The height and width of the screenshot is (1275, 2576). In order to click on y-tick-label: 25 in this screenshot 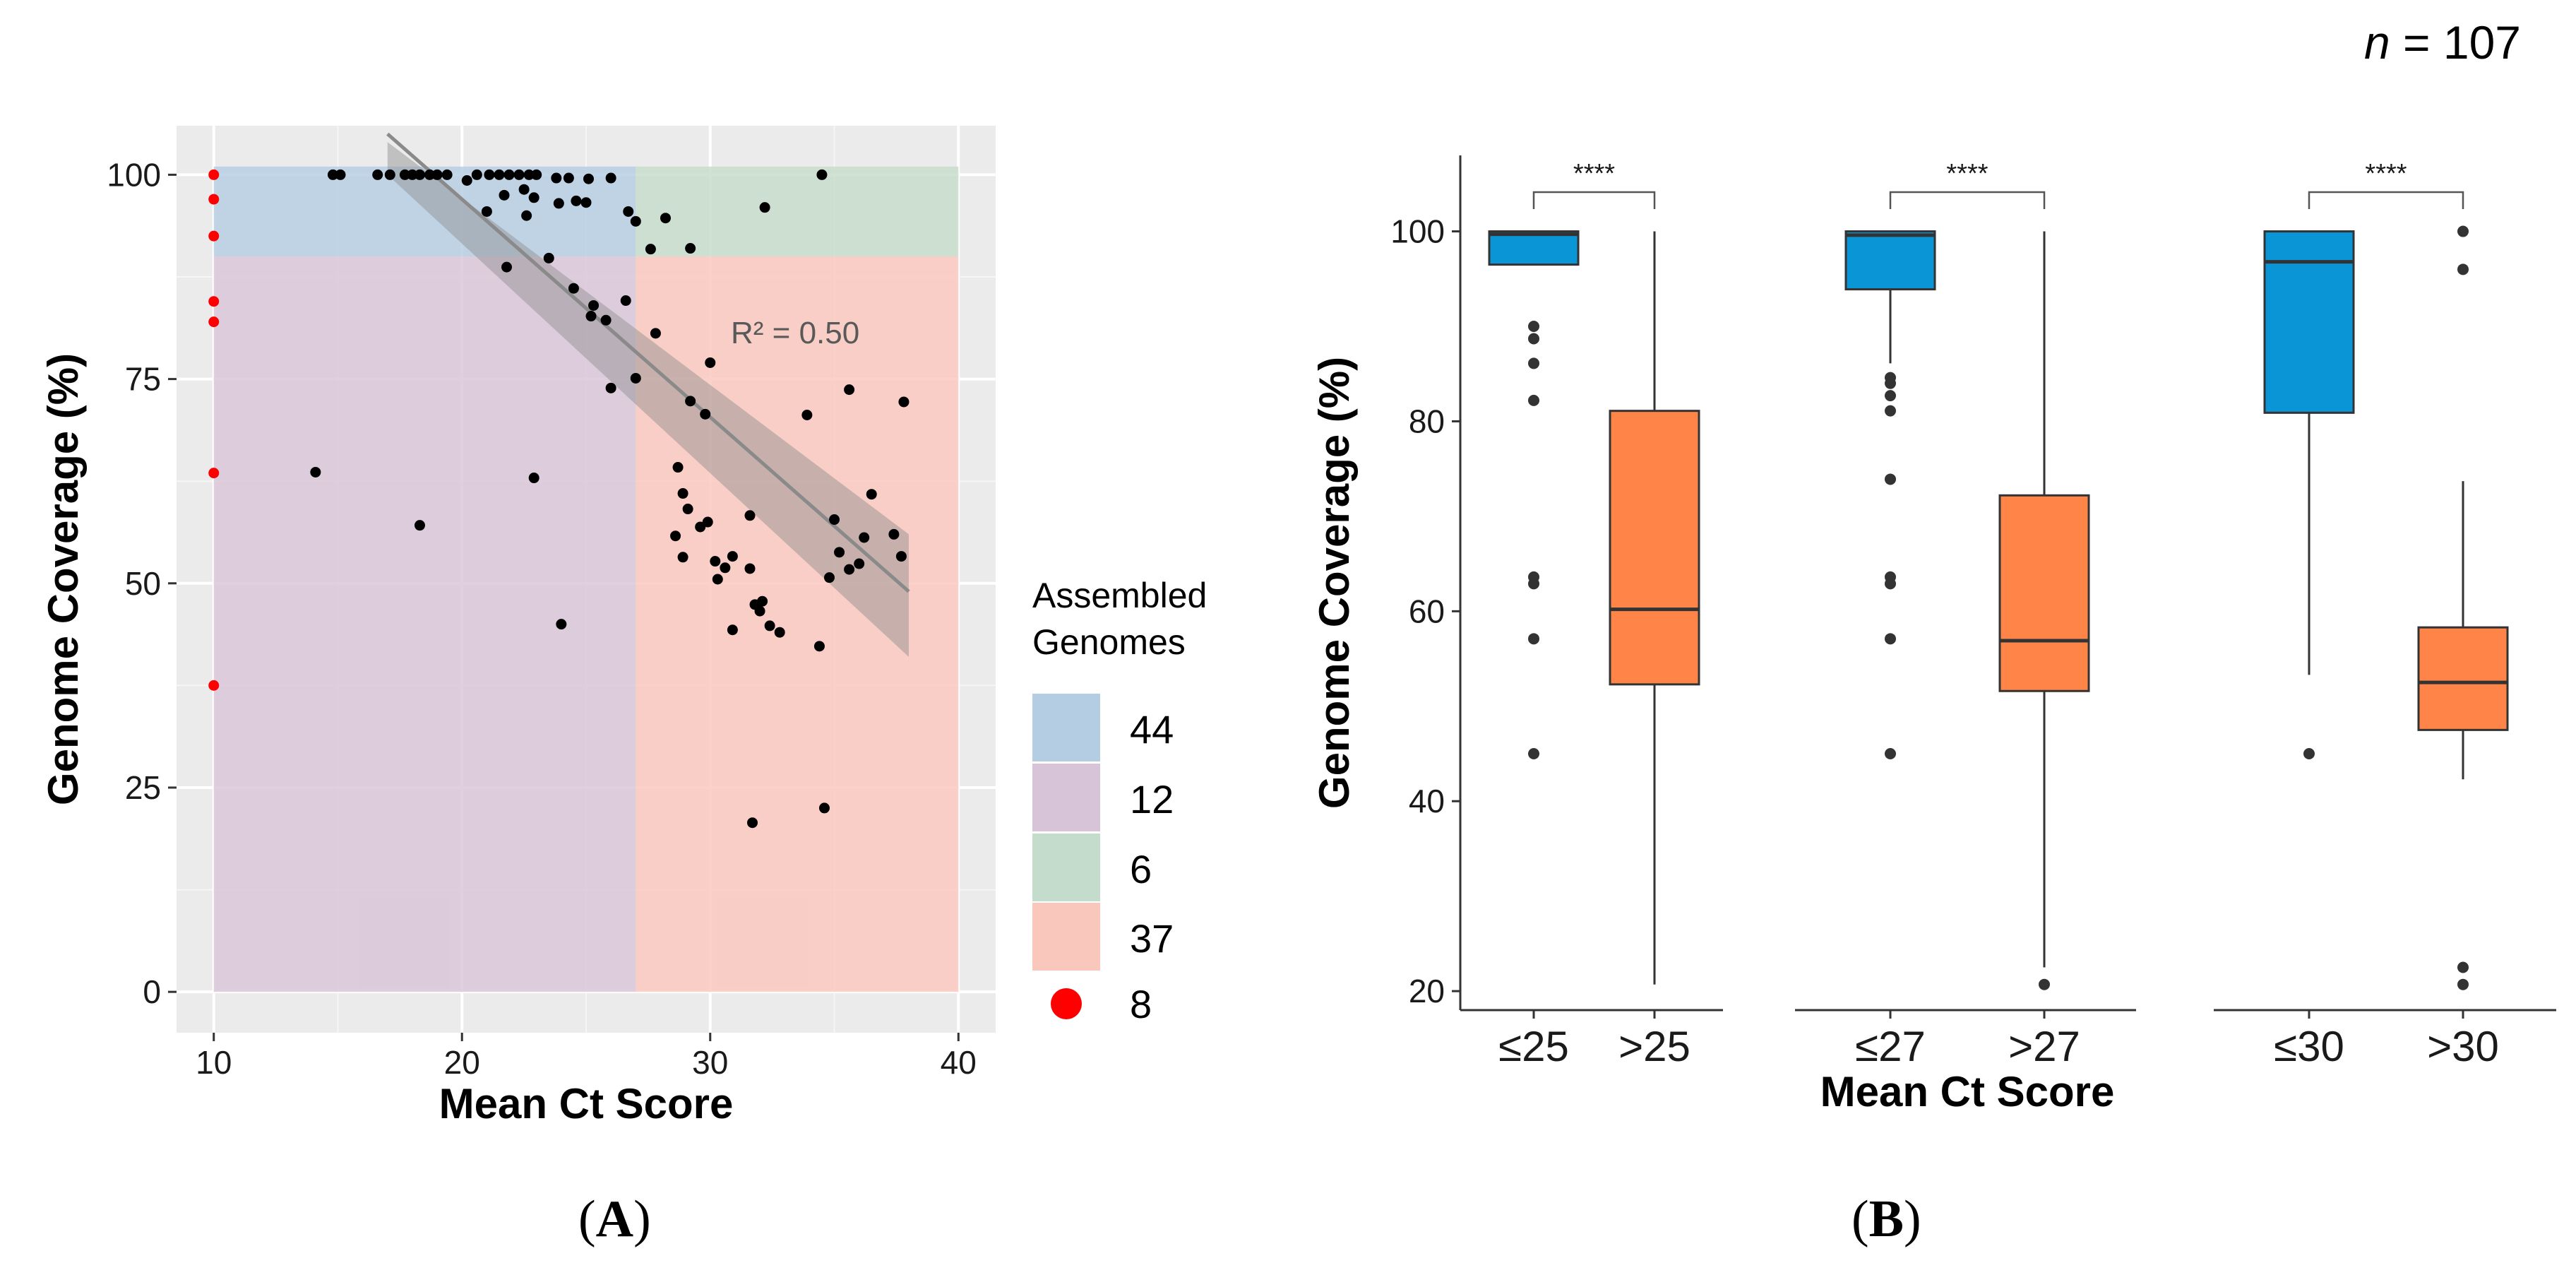, I will do `click(143, 788)`.